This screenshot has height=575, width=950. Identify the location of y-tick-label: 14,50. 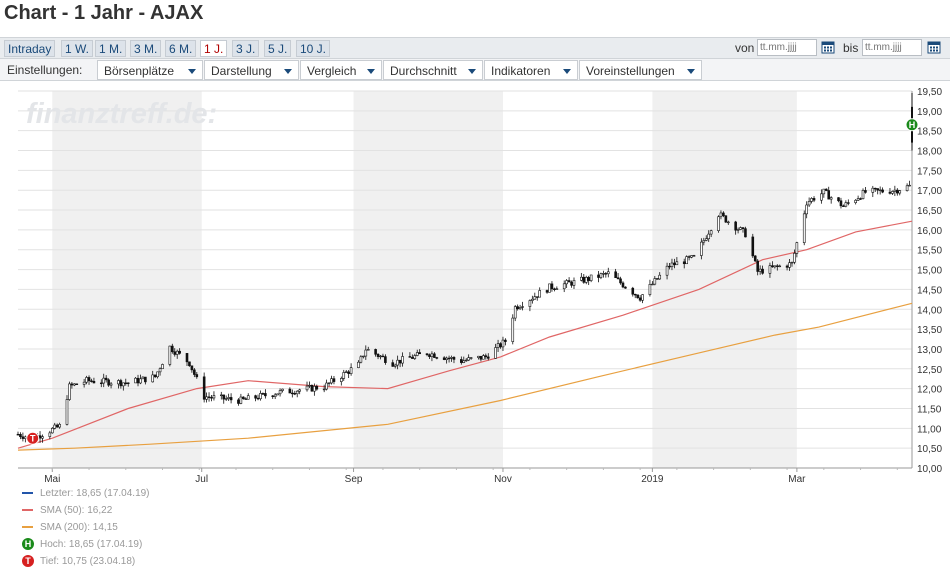
(929, 290).